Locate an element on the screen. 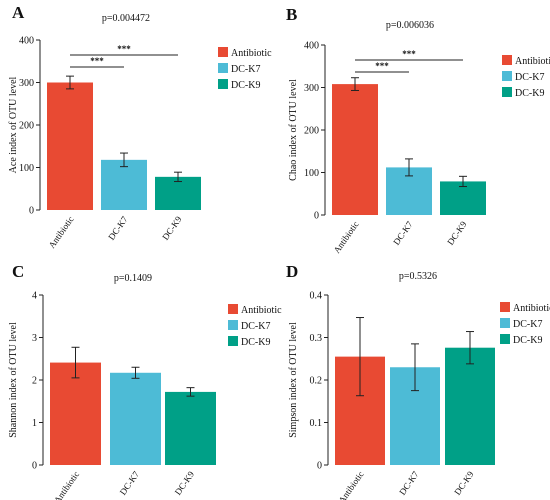  p-value: p=0.006036 is located at coordinates (410, 25).